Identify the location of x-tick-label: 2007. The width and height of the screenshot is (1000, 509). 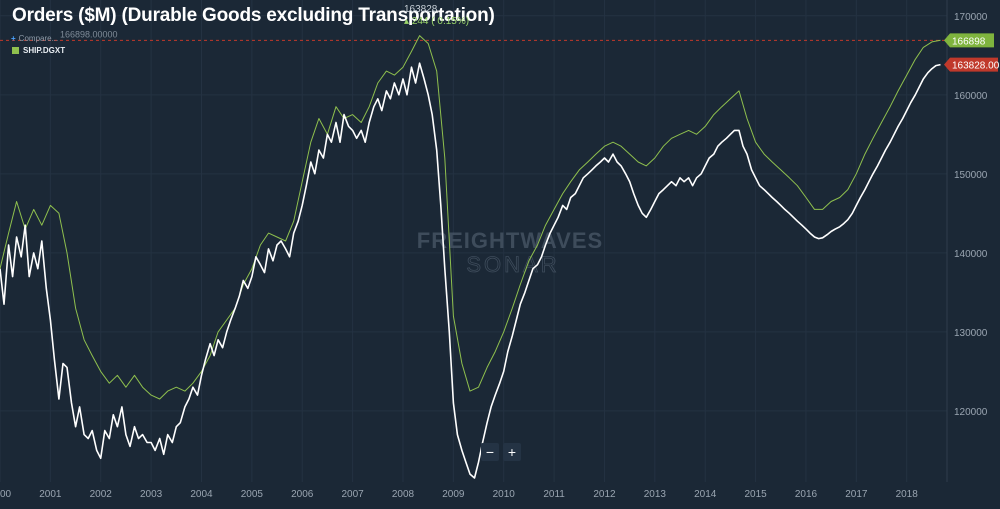
(352, 494).